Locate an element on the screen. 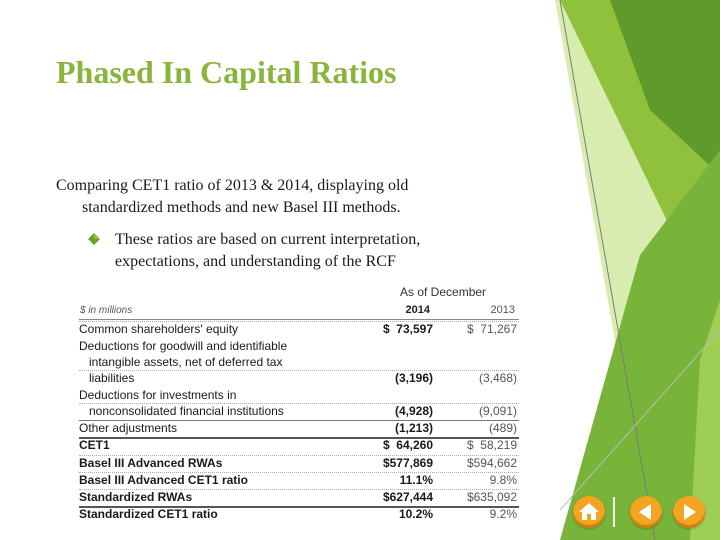  row-value-2013: (489) is located at coordinates (502, 428).